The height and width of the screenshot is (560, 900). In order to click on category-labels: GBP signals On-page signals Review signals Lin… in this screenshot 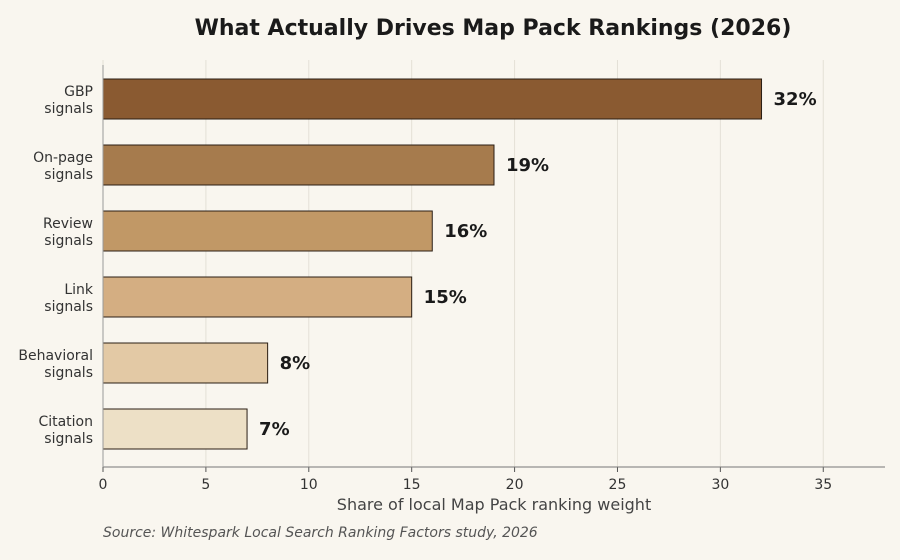, I will do `click(56, 265)`.